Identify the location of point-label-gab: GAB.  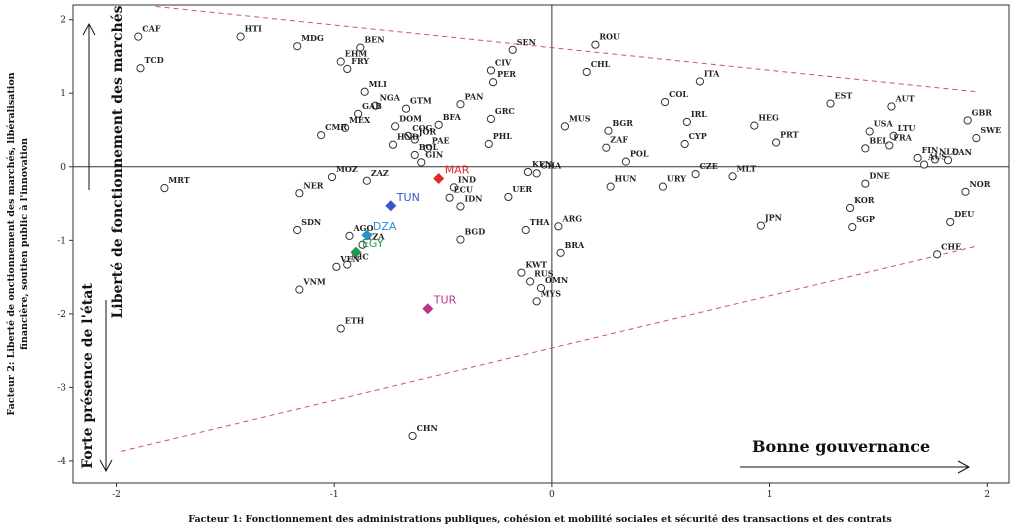
(372, 106).